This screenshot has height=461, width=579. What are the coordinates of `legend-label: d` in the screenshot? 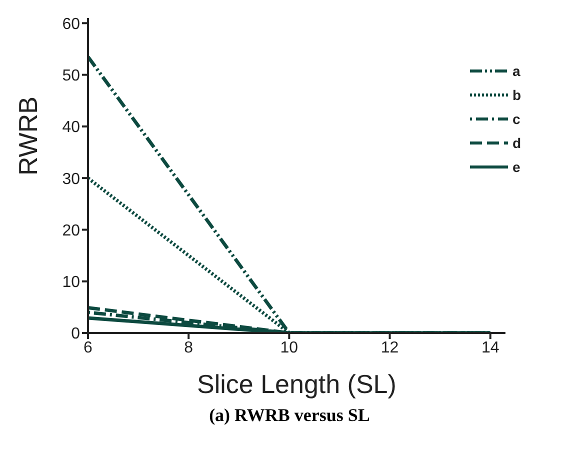 It's located at (516, 143).